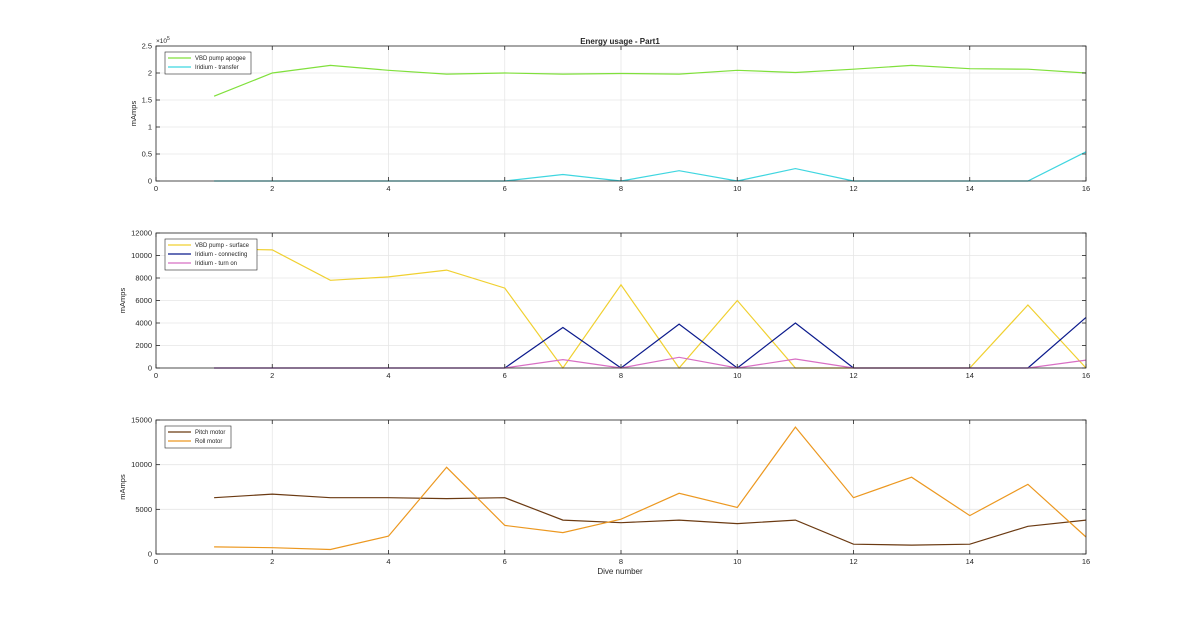 The height and width of the screenshot is (622, 1200). Describe the element at coordinates (143, 509) in the screenshot. I see `y-tick-label: 5000` at that location.